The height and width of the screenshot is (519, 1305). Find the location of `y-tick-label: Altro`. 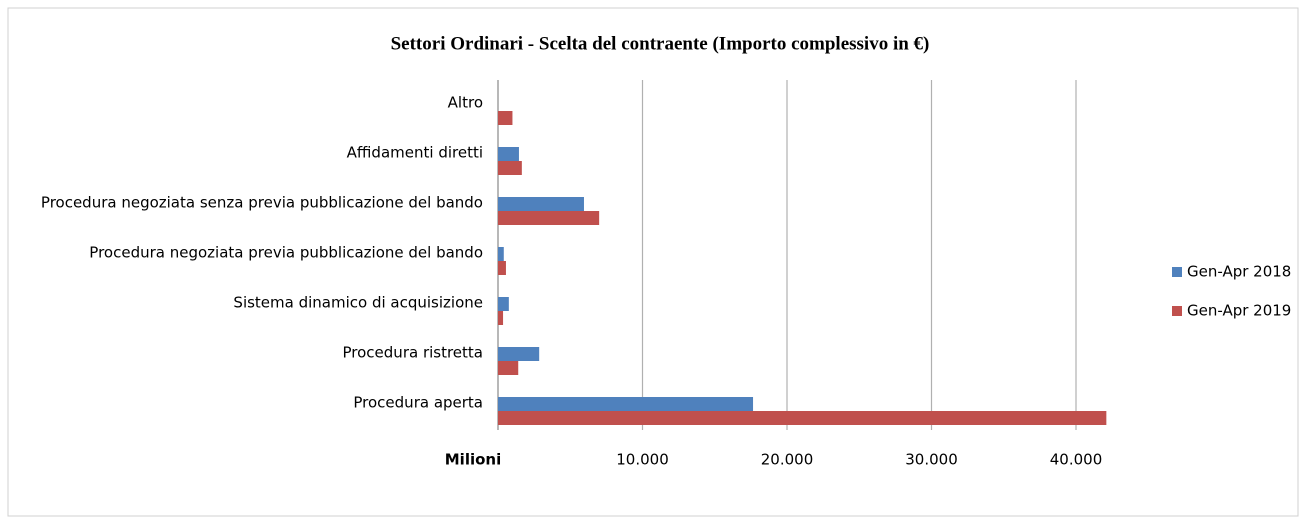

y-tick-label: Altro is located at coordinates (465, 103).